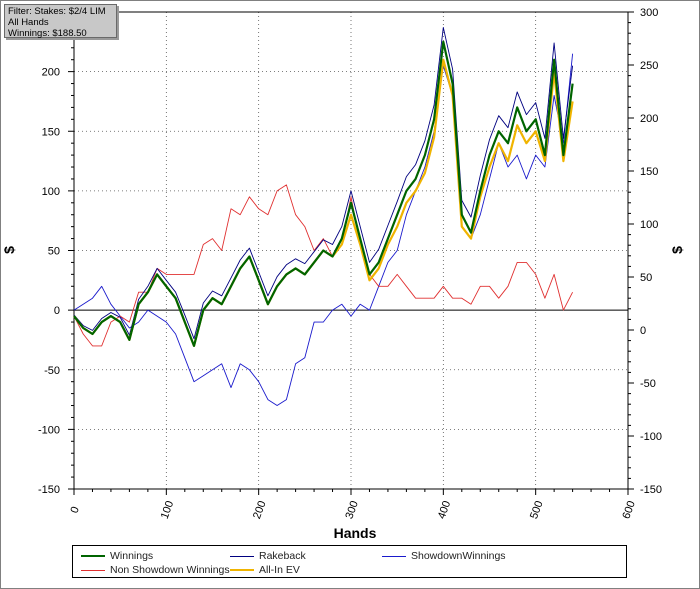 The width and height of the screenshot is (700, 589). I want to click on y-axis-title-left: $, so click(9, 250).